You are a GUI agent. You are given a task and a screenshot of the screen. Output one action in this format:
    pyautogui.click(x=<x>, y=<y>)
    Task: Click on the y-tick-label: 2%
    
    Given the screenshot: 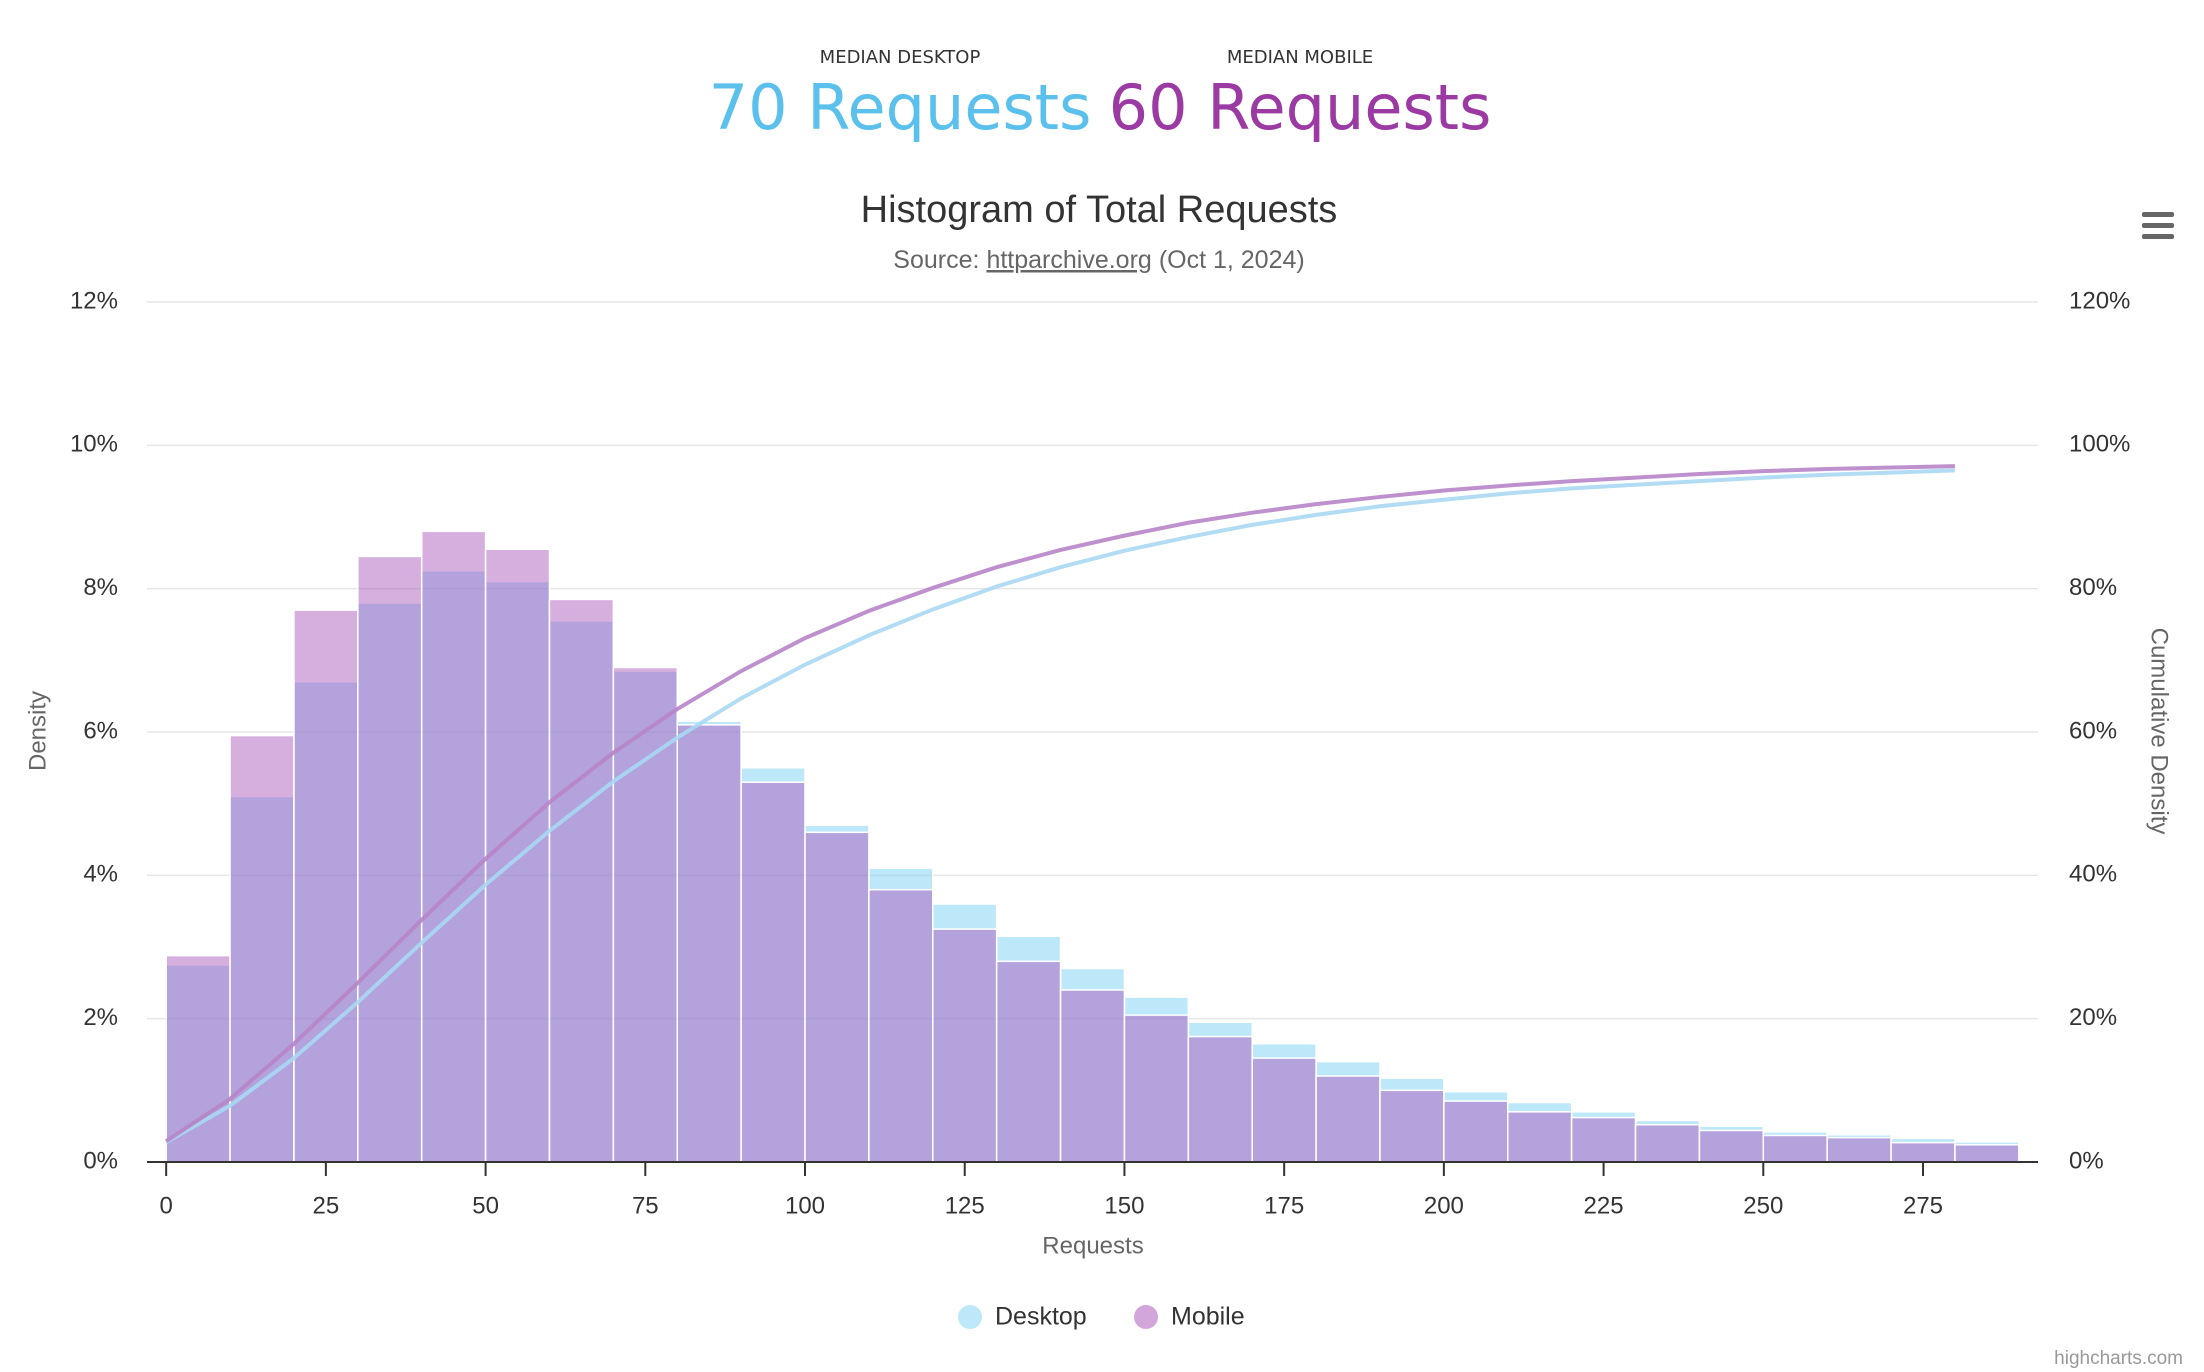 What is the action you would take?
    pyautogui.click(x=100, y=1017)
    